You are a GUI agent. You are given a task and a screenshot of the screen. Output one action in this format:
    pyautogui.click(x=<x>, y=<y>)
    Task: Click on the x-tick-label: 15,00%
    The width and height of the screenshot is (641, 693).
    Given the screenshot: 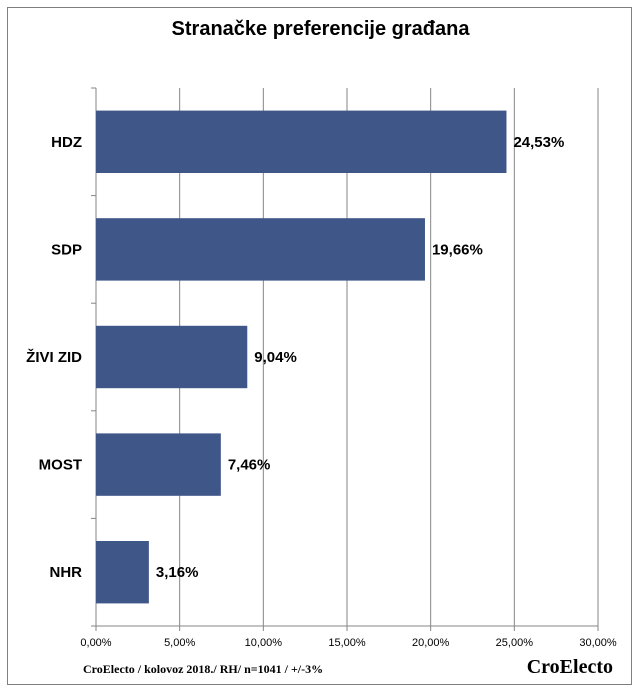 What is the action you would take?
    pyautogui.click(x=347, y=643)
    